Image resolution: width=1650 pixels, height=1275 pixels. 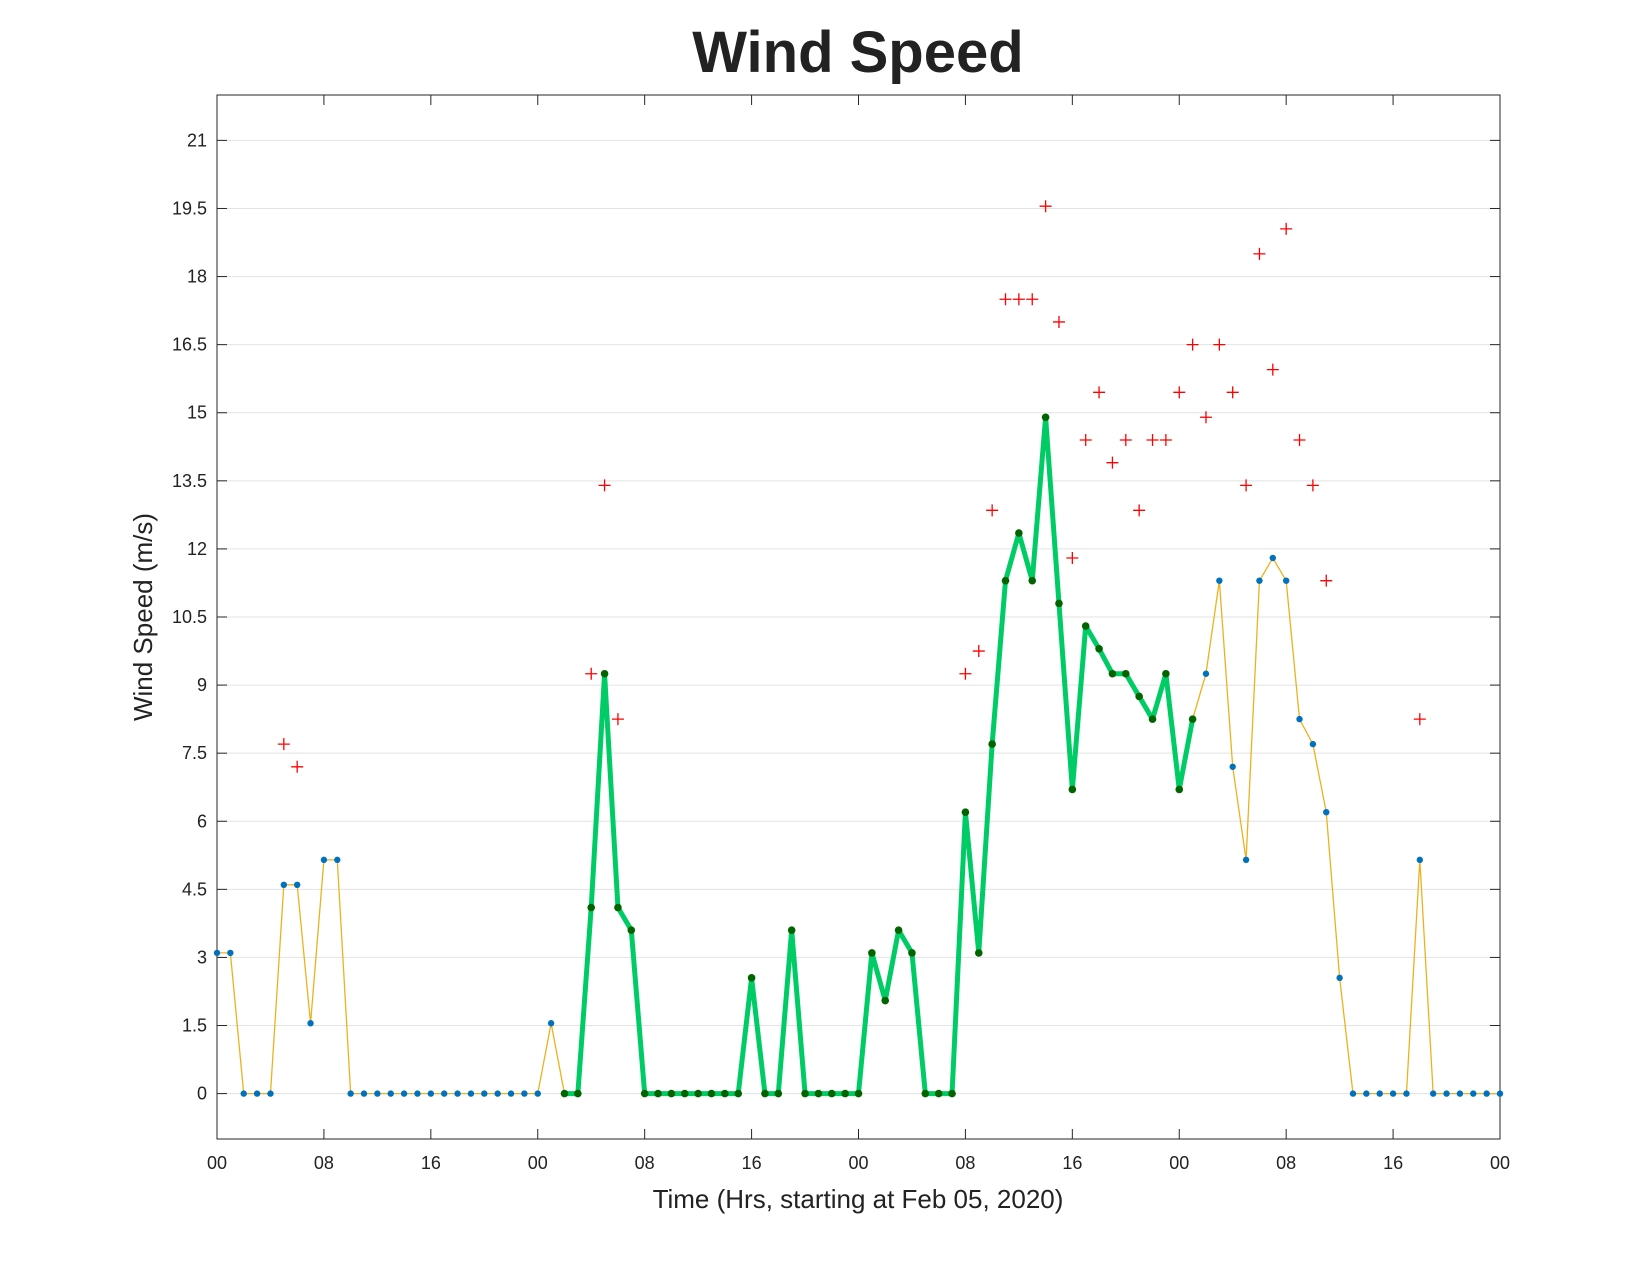 What do you see at coordinates (189, 208) in the screenshot?
I see `y-tick-label: 19.5` at bounding box center [189, 208].